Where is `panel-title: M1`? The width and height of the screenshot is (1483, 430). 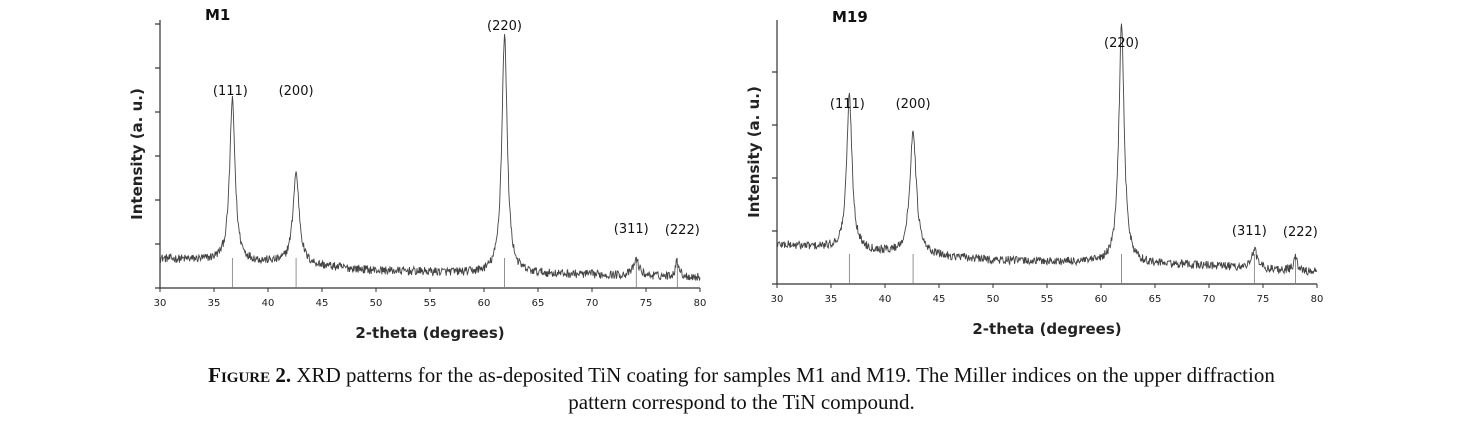
panel-title: M1 is located at coordinates (217, 15).